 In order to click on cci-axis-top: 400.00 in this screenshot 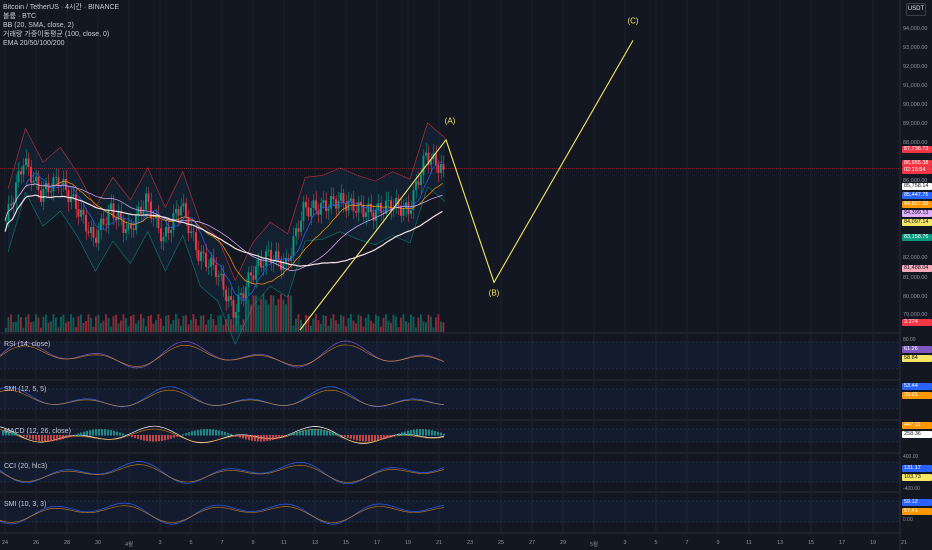, I will do `click(911, 457)`.